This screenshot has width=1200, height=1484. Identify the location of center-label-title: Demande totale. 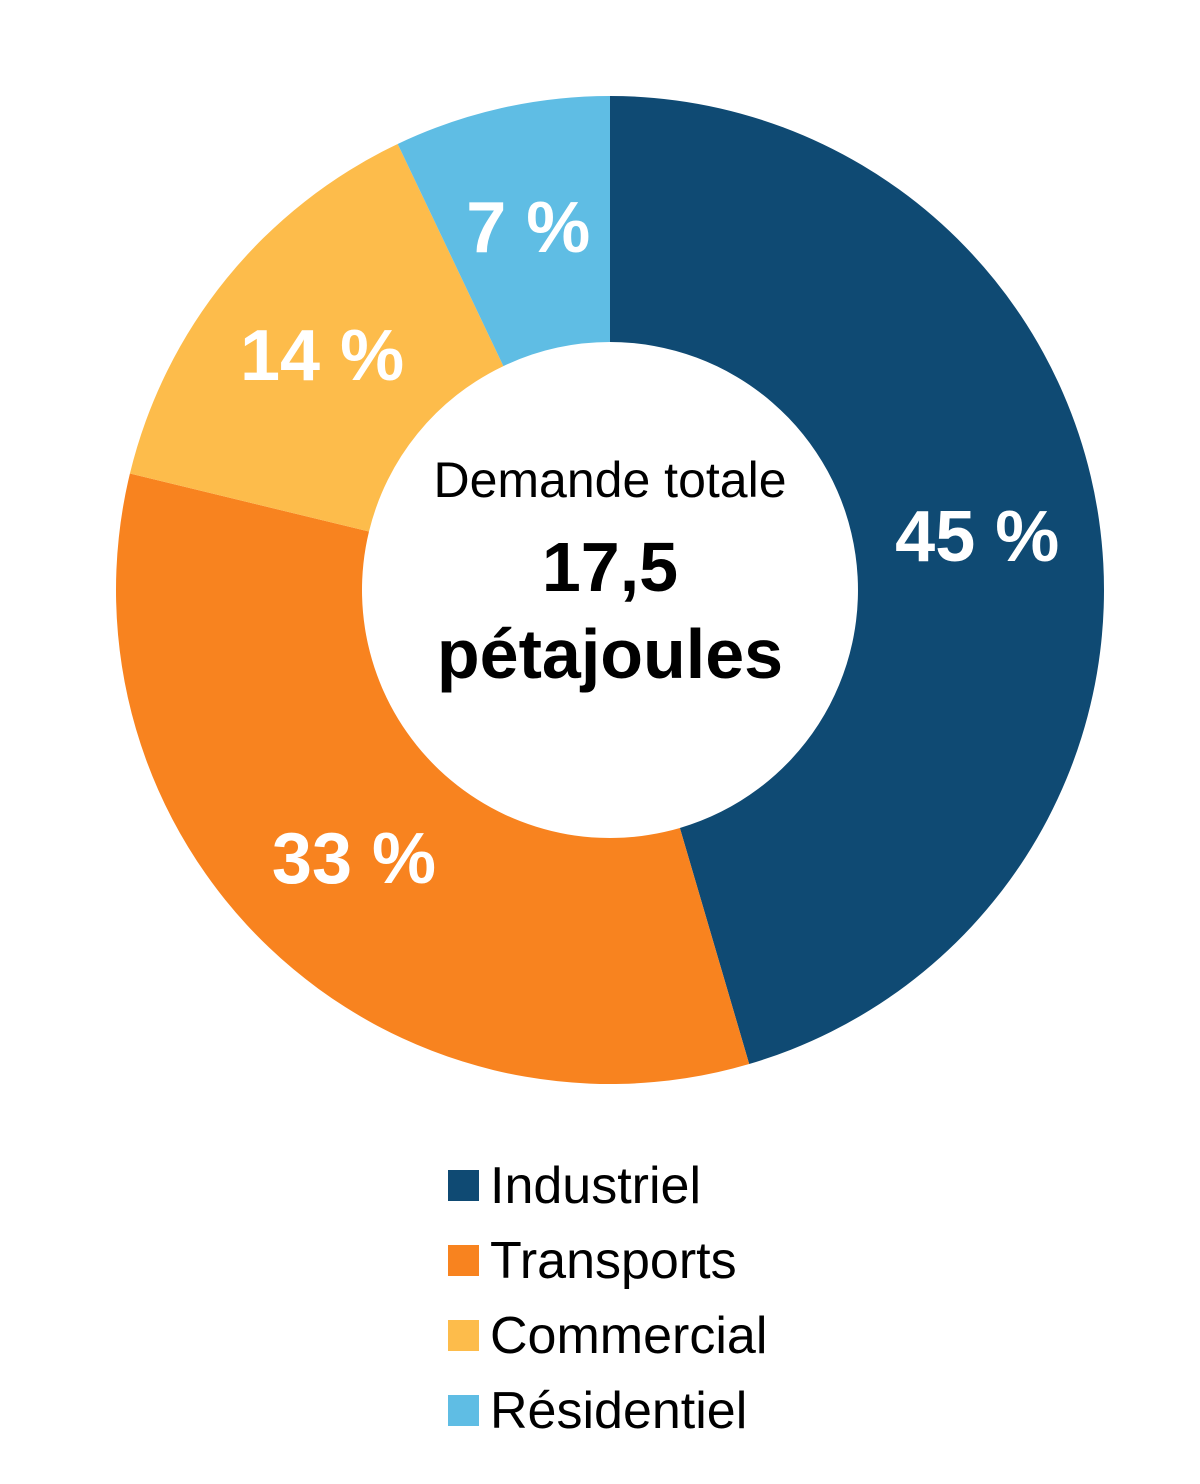
(610, 480).